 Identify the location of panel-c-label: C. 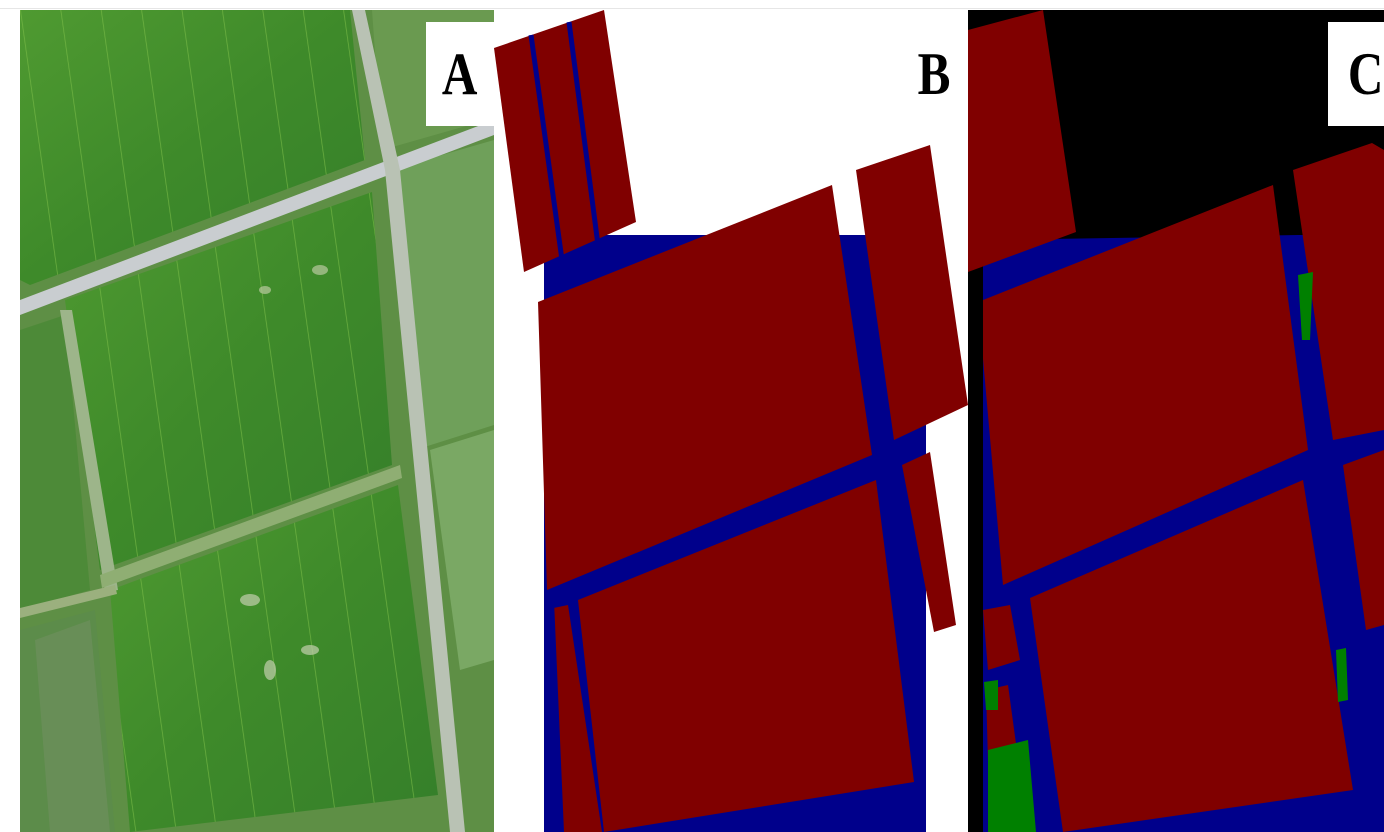
(1356, 74).